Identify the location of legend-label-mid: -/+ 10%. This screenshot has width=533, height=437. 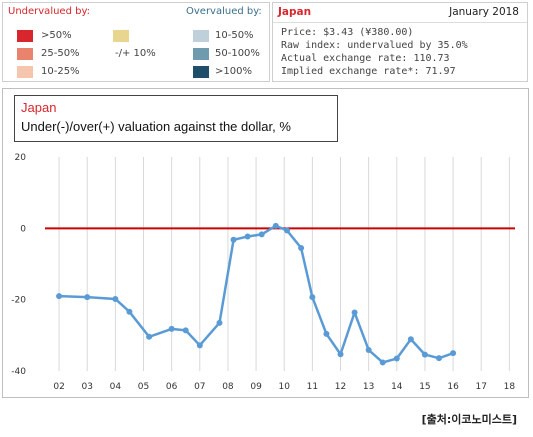
(135, 53).